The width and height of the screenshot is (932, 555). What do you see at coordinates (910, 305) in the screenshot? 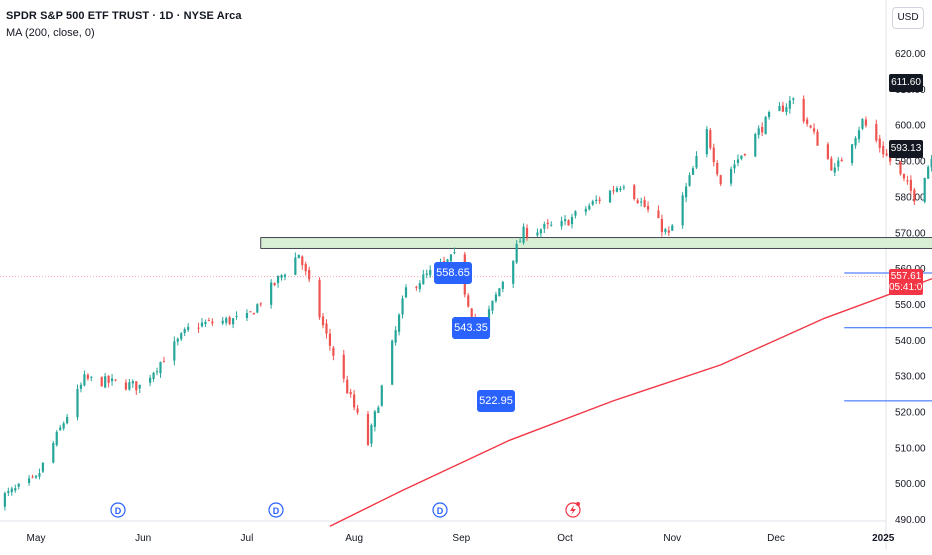
I see `y-tick-label: 550.00` at bounding box center [910, 305].